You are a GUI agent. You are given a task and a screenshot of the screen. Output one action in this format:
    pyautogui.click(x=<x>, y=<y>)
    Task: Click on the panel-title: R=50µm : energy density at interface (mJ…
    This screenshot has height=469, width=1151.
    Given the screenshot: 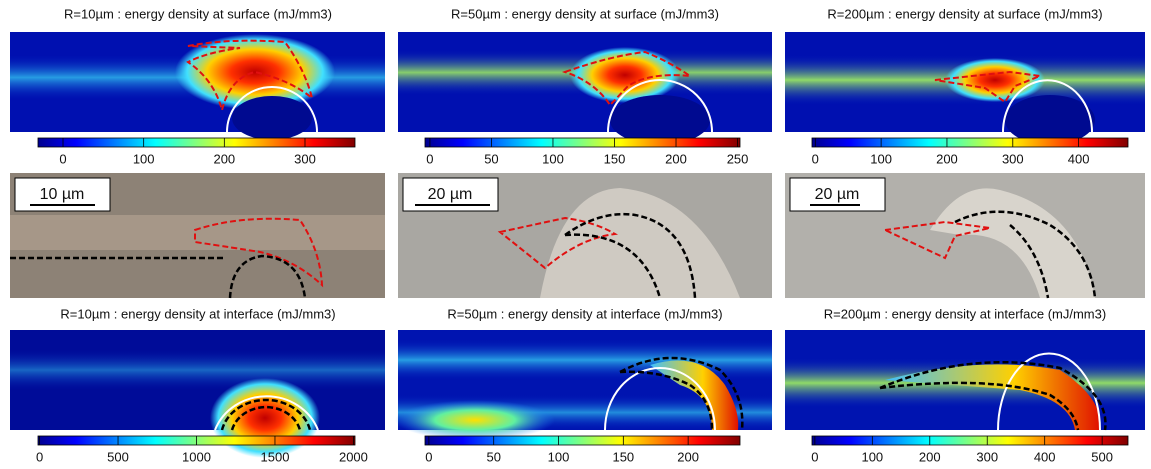 What is the action you would take?
    pyautogui.click(x=584, y=313)
    